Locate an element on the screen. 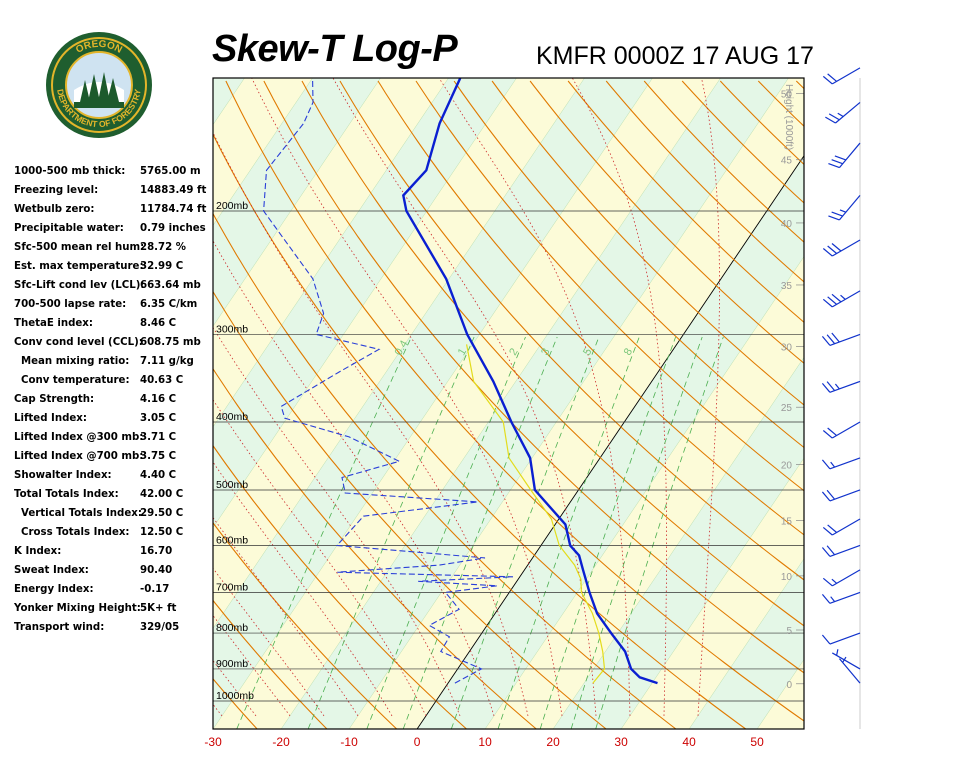  index-label: Freezing level: is located at coordinates (56, 190).